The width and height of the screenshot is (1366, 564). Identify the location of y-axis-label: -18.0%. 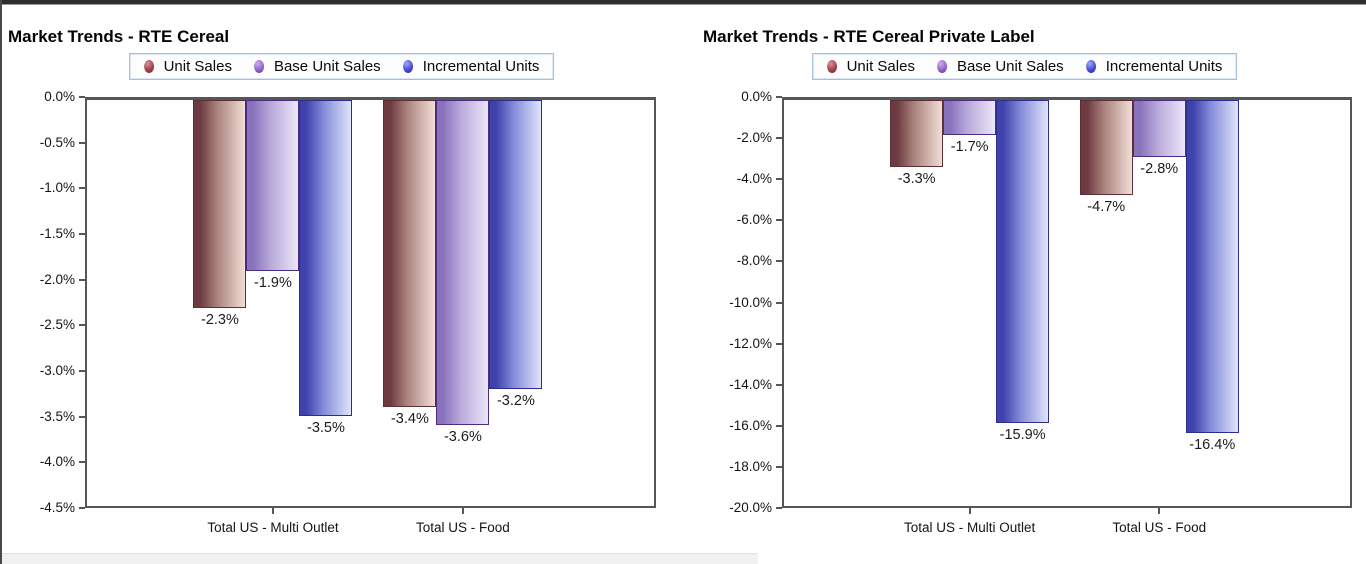
(750, 466).